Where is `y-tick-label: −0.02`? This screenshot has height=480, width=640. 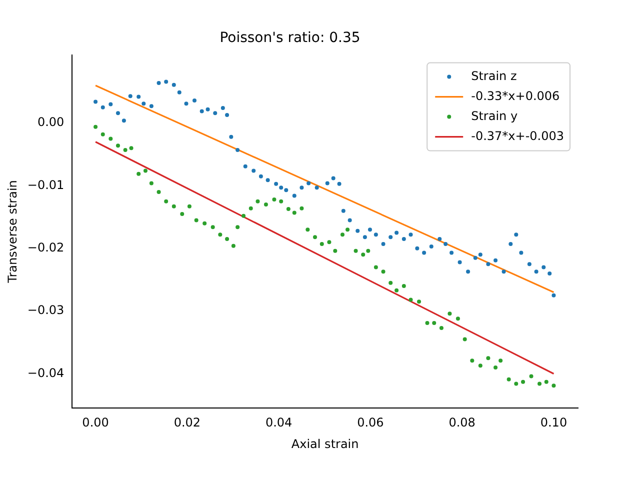 y-tick-label: −0.02 is located at coordinates (45, 247).